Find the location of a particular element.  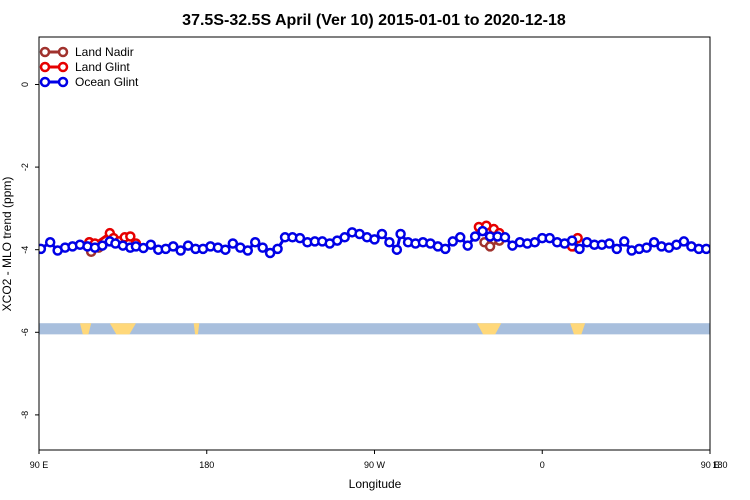

y-tick-label-1: -2 is located at coordinates (25, 167).